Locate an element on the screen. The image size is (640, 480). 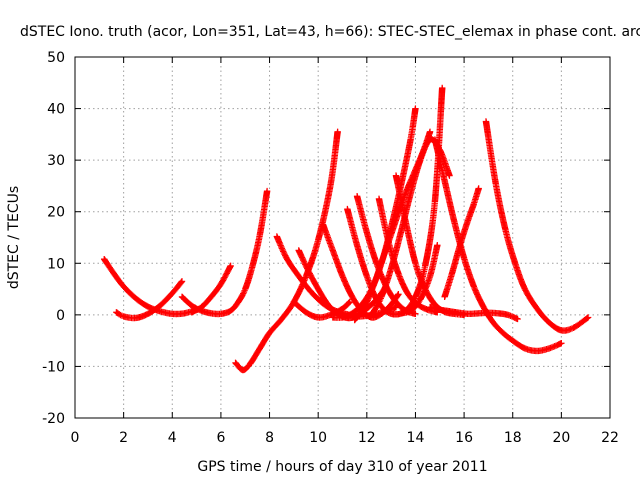
x-tick-label: 6 is located at coordinates (220, 438).